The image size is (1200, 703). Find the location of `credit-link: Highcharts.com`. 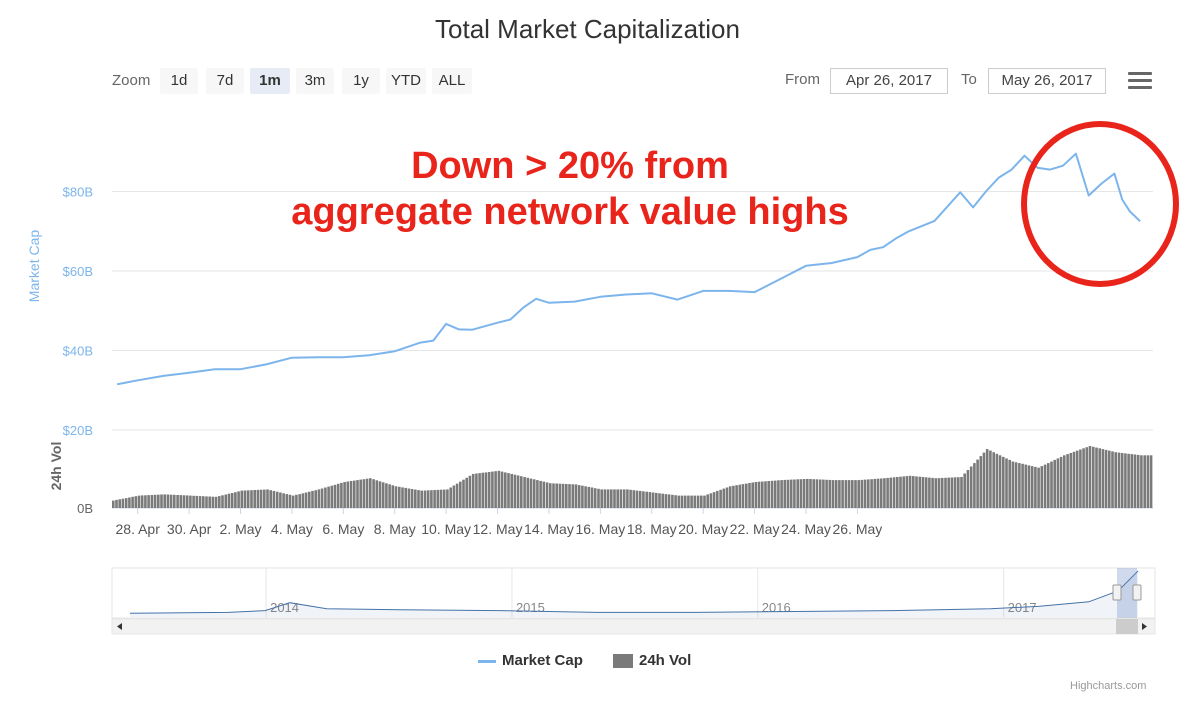

credit-link: Highcharts.com is located at coordinates (1108, 686).